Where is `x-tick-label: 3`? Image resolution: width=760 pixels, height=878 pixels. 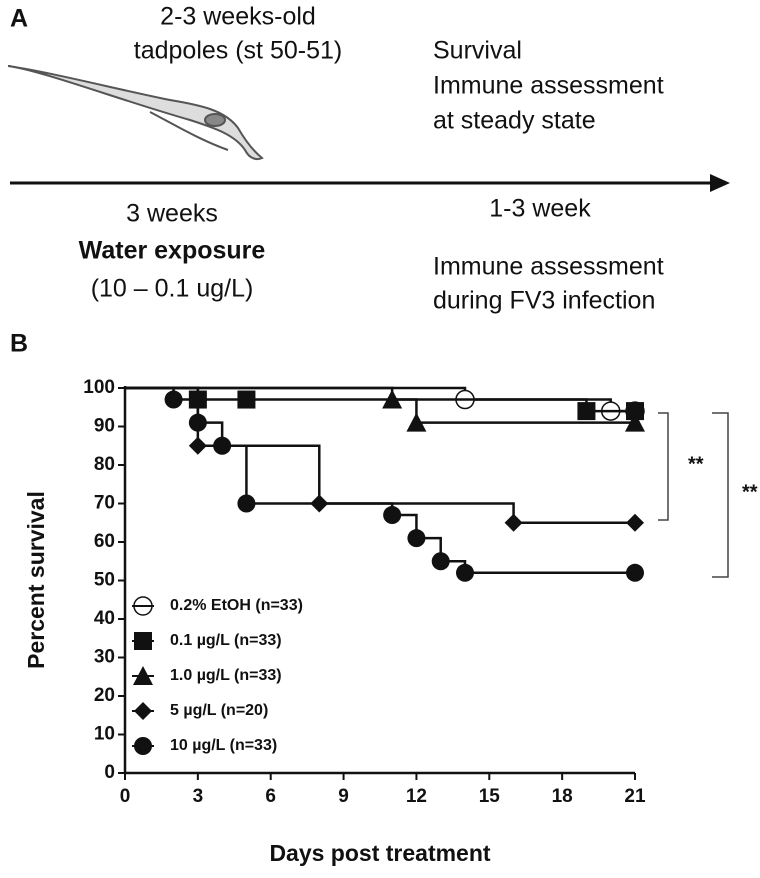 x-tick-label: 3 is located at coordinates (198, 796).